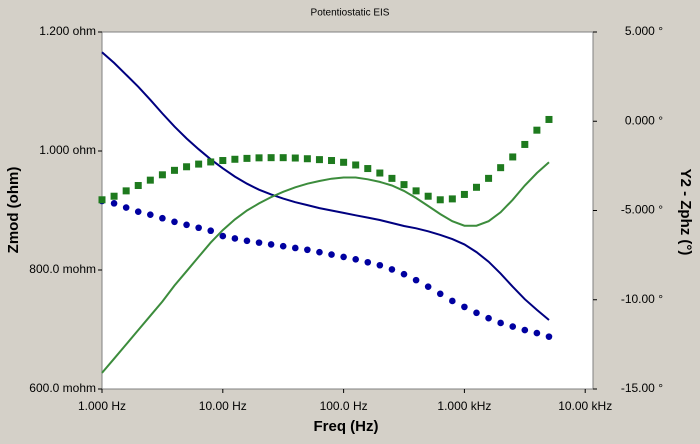 The height and width of the screenshot is (444, 700). What do you see at coordinates (464, 406) in the screenshot?
I see `x-tick-label: 1.000 kHz` at bounding box center [464, 406].